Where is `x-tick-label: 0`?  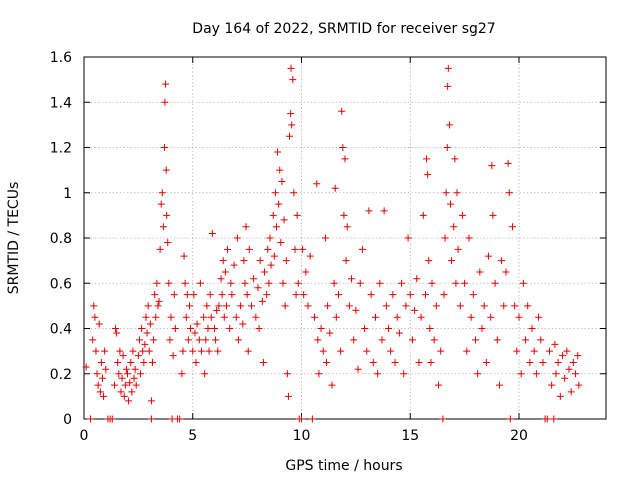
x-tick-label: 0 is located at coordinates (84, 436).